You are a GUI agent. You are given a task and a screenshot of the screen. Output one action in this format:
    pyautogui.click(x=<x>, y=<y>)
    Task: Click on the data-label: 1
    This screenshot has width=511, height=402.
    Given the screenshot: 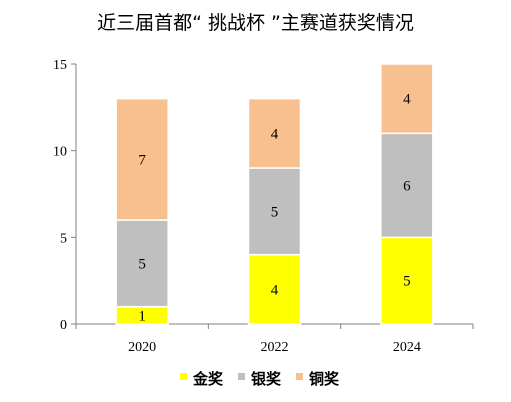 What is the action you would take?
    pyautogui.click(x=142, y=316)
    